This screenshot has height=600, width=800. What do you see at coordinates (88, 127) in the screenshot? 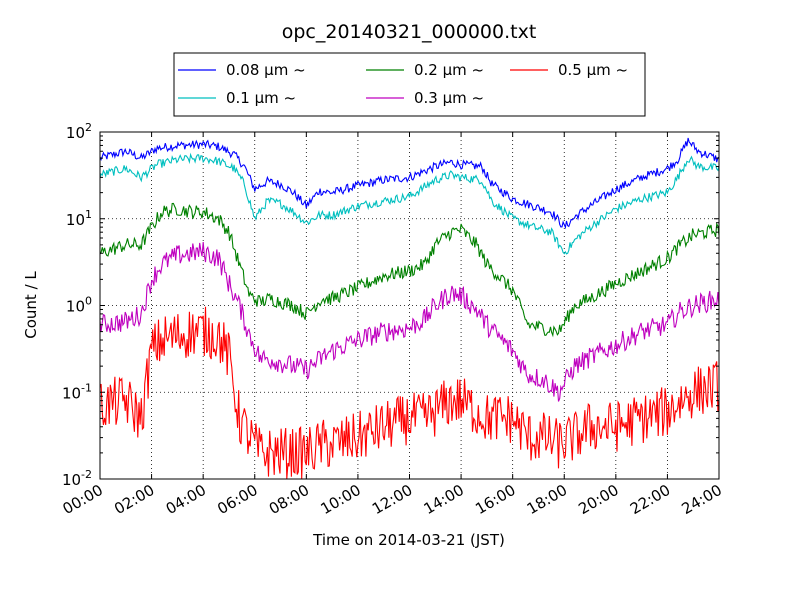
I see `y-tick-exponent: 2` at bounding box center [88, 127].